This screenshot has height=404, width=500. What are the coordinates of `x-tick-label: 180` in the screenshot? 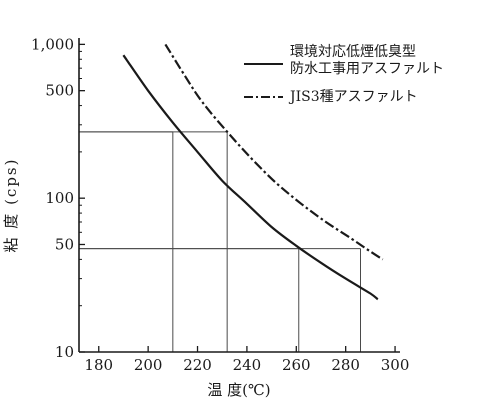 It's located at (98, 365).